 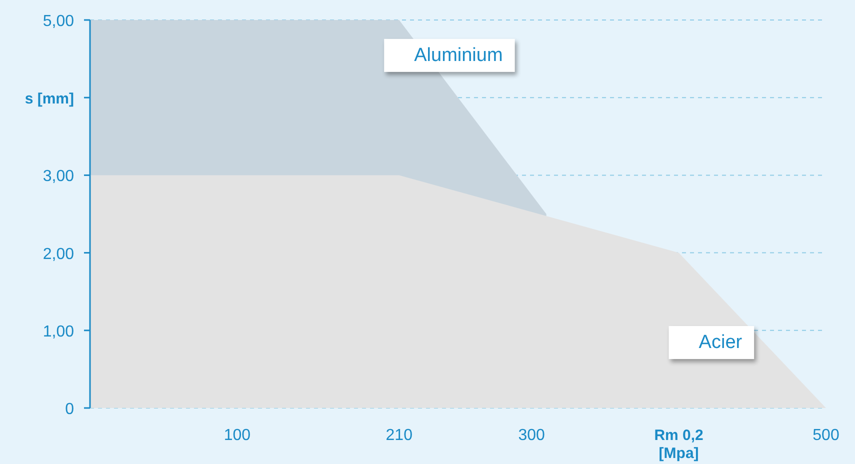 I want to click on y-tick-label: 0, so click(x=69, y=409).